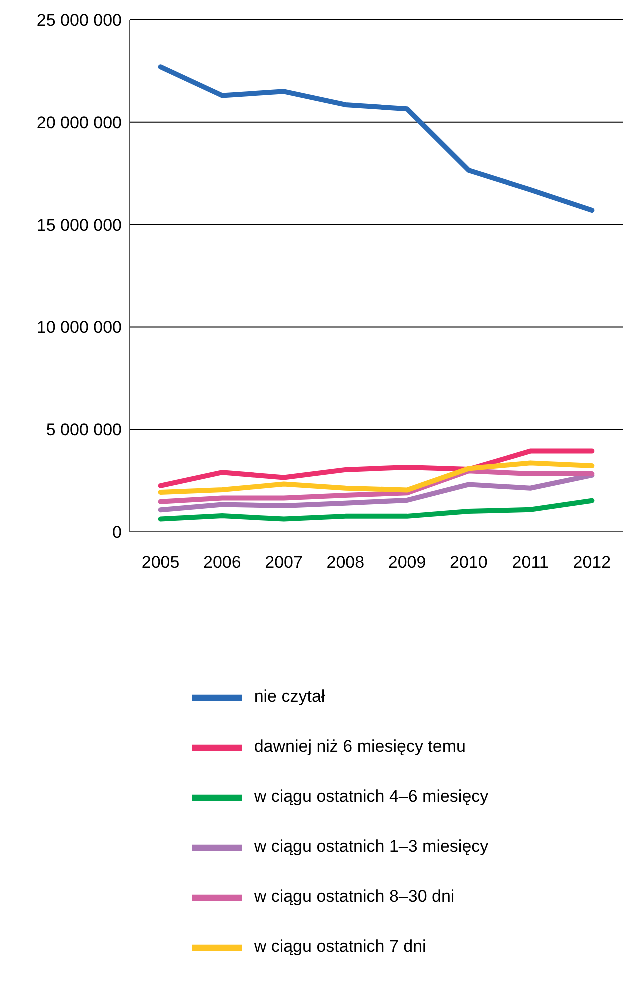  I want to click on x-tick-label: 2005, so click(161, 562).